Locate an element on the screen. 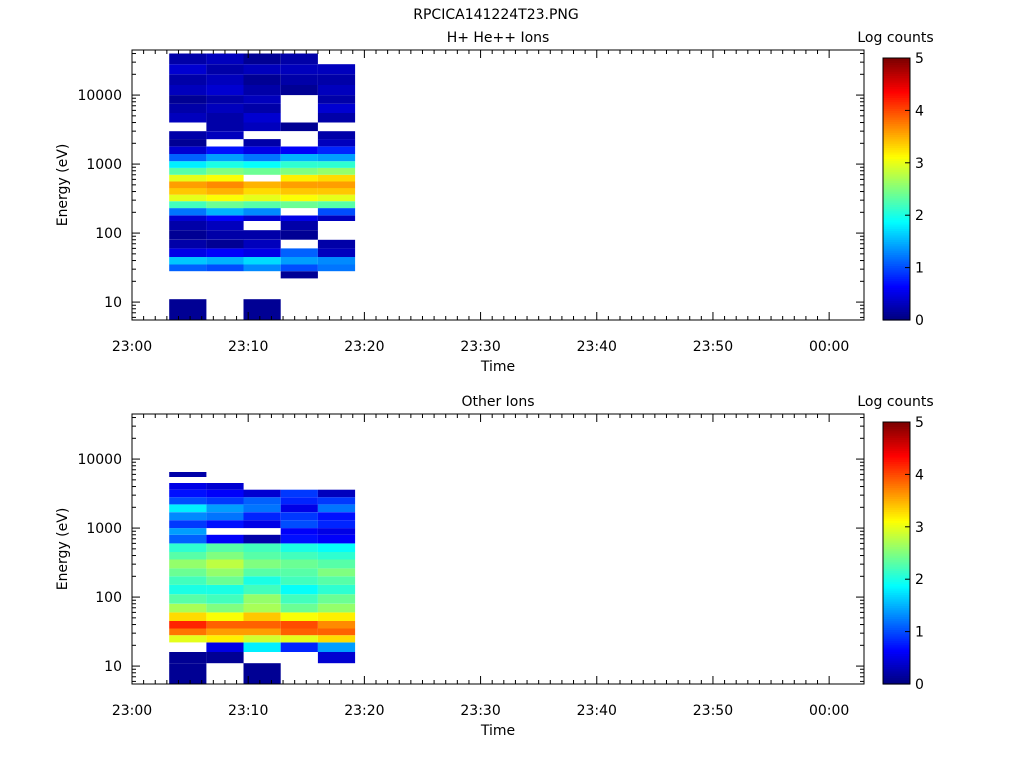 This screenshot has width=1024, height=768. colorbar-tick-label: 1 is located at coordinates (919, 269).